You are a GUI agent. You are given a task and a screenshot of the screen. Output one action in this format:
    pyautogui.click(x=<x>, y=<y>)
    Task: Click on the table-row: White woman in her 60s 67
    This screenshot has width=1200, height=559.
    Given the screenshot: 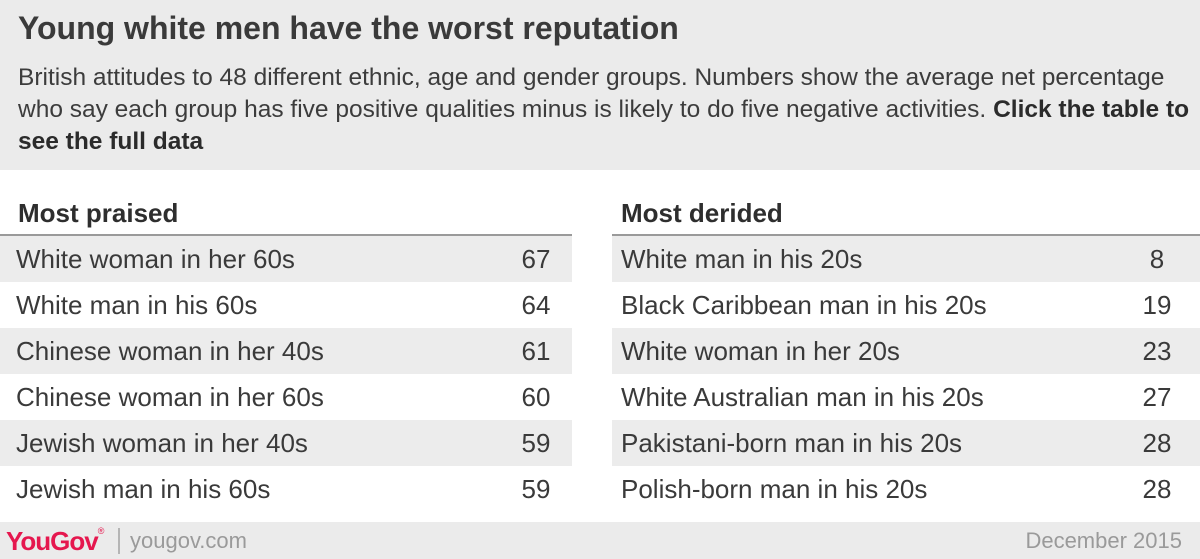 What is the action you would take?
    pyautogui.click(x=286, y=259)
    